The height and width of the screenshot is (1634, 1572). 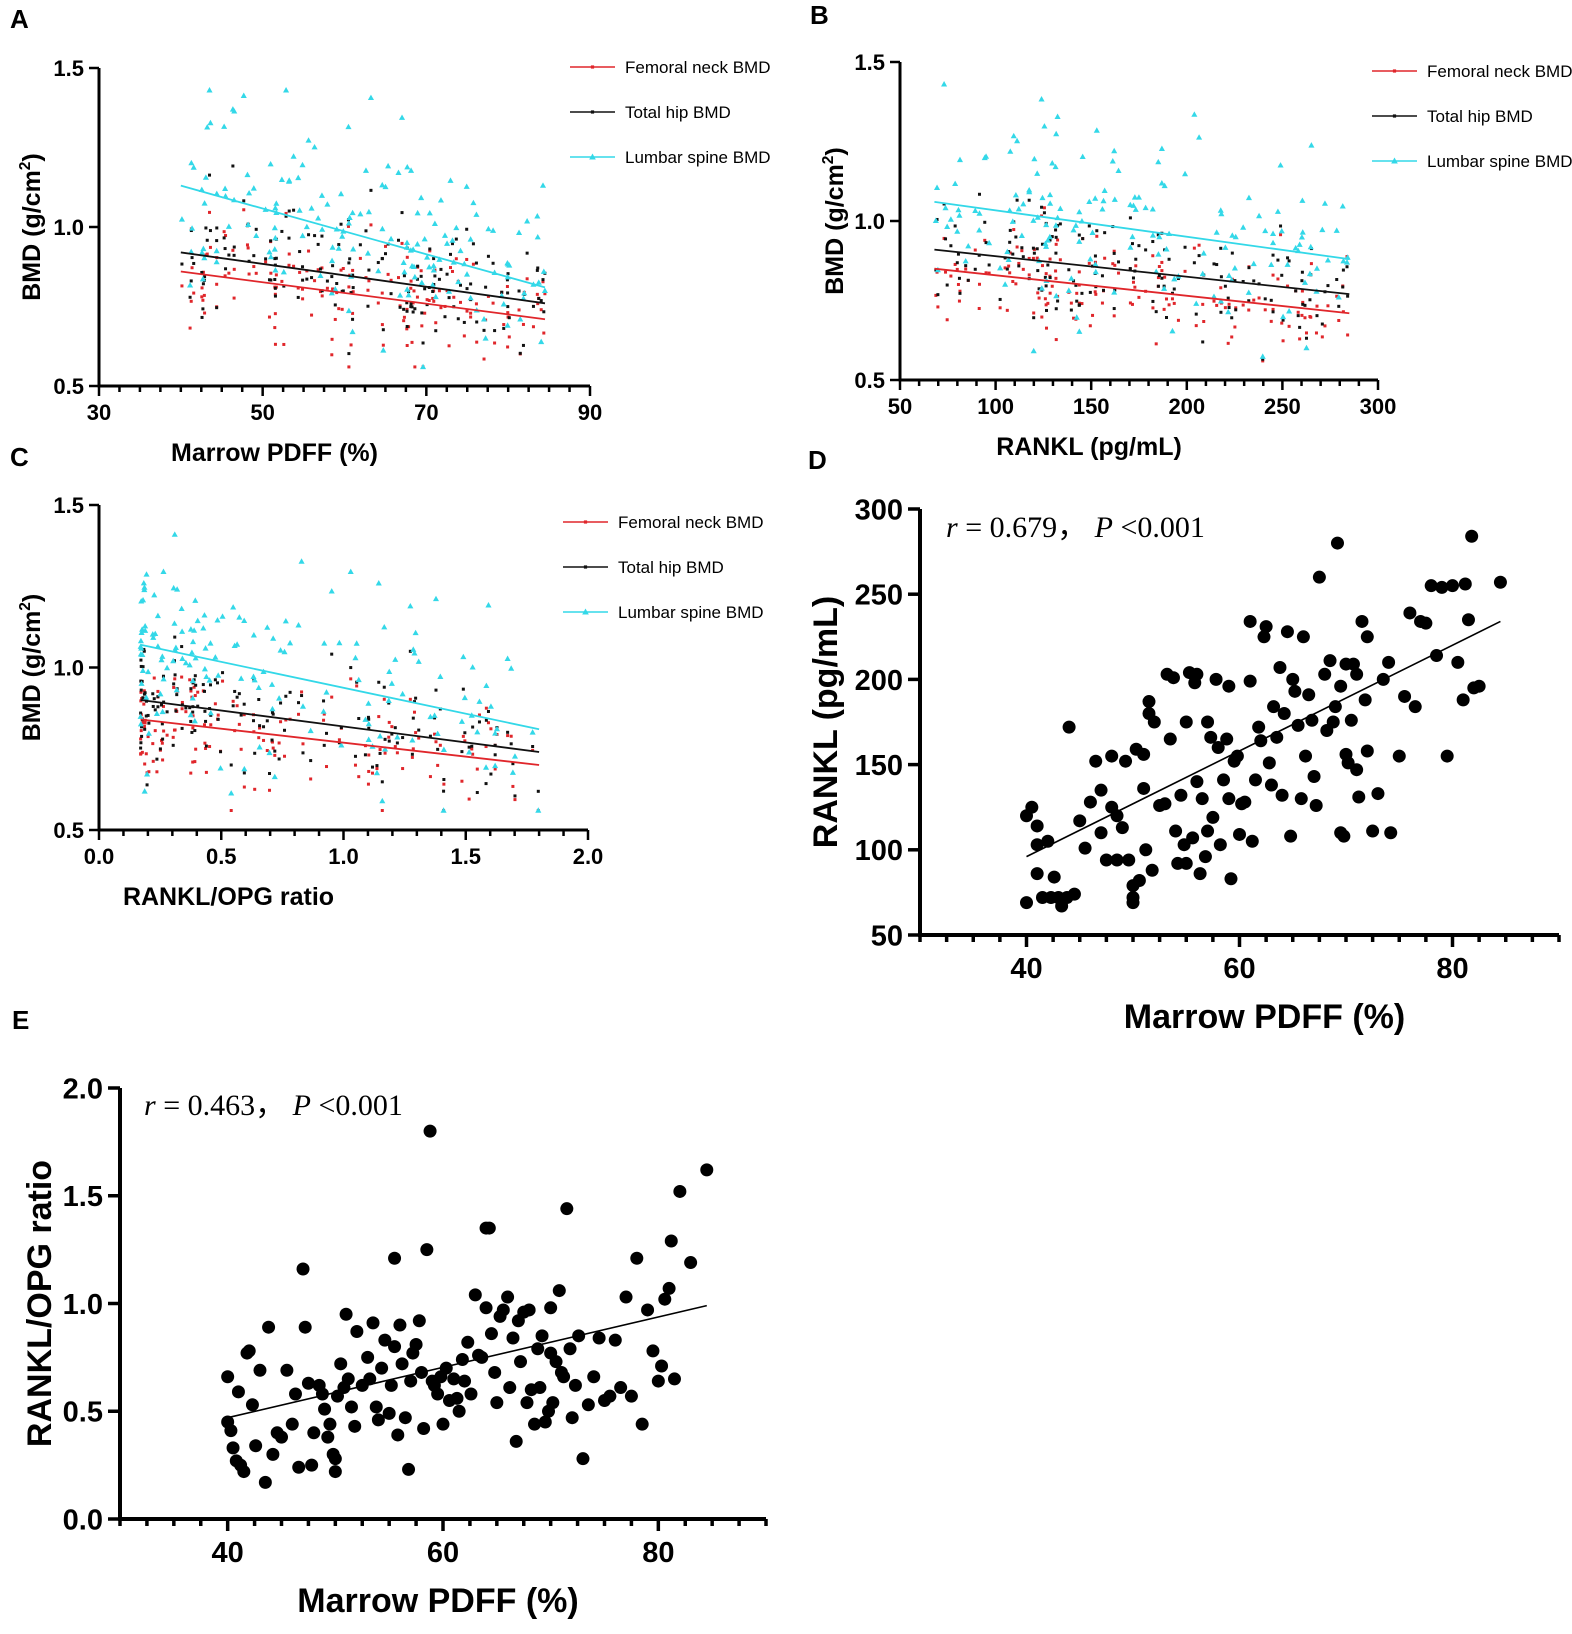 What do you see at coordinates (879, 596) in the screenshot?
I see `y-tick-label: 250` at bounding box center [879, 596].